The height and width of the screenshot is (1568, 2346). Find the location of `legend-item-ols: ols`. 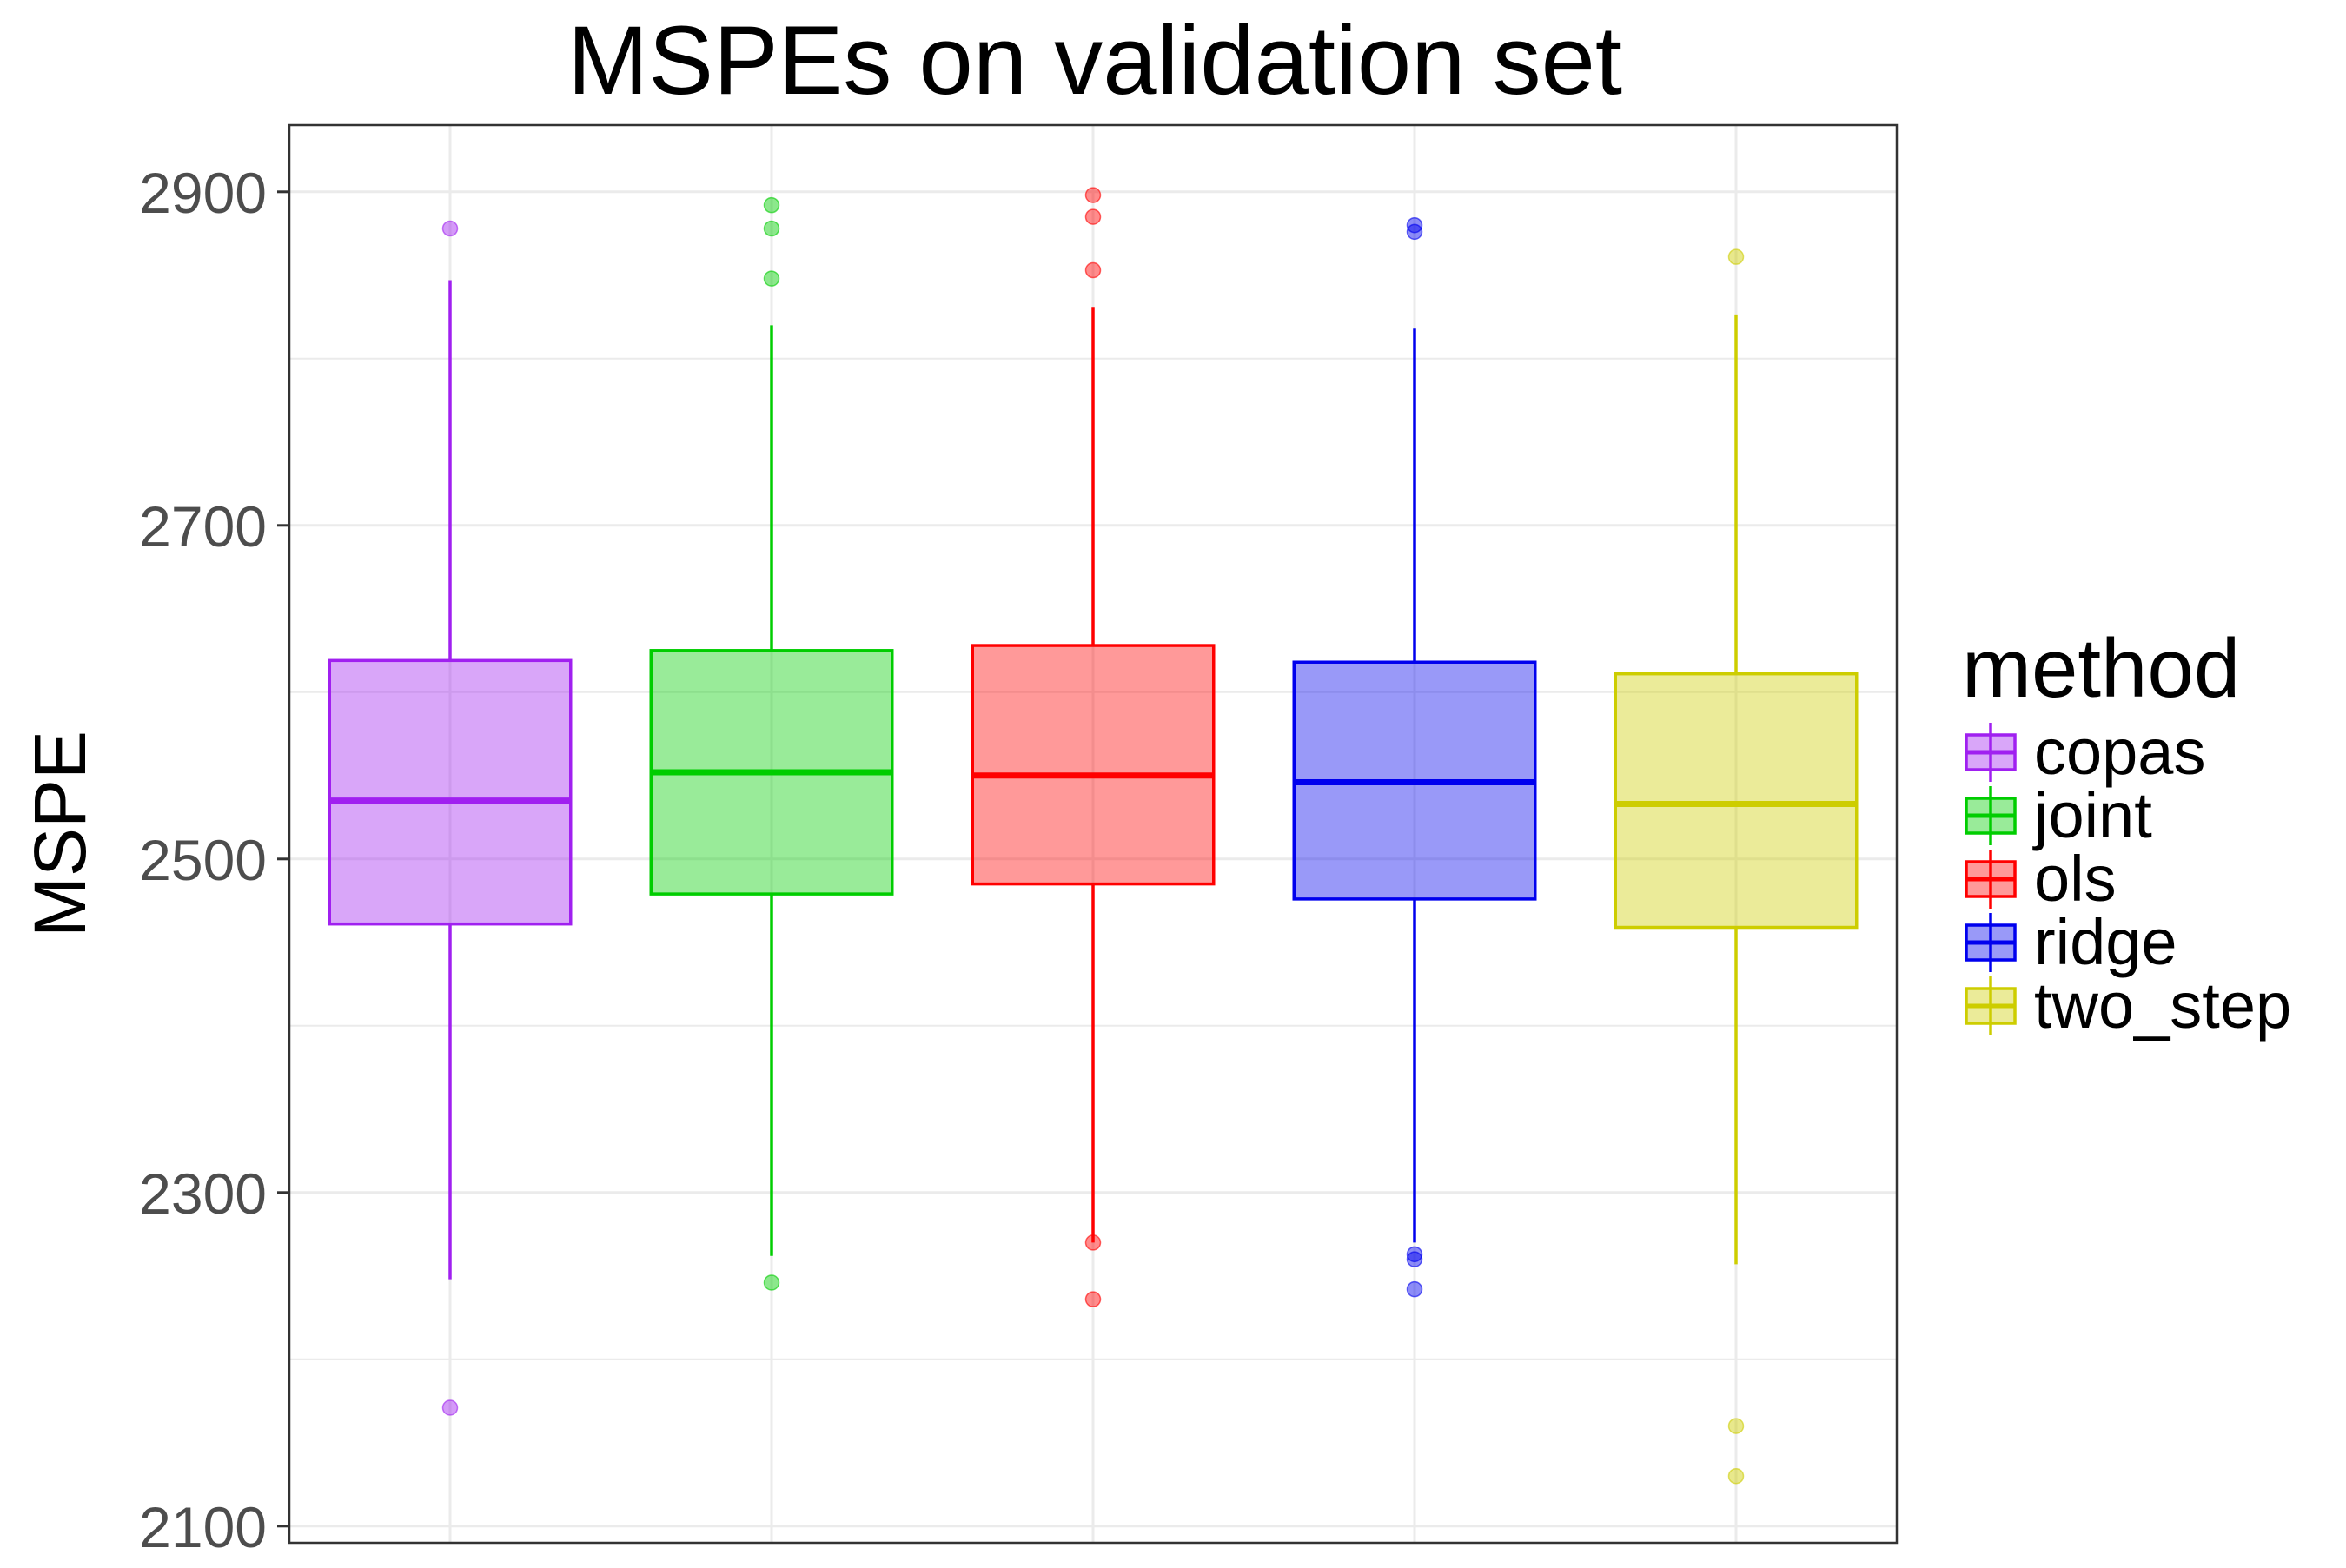

legend-item-ols: ols is located at coordinates (2041, 879).